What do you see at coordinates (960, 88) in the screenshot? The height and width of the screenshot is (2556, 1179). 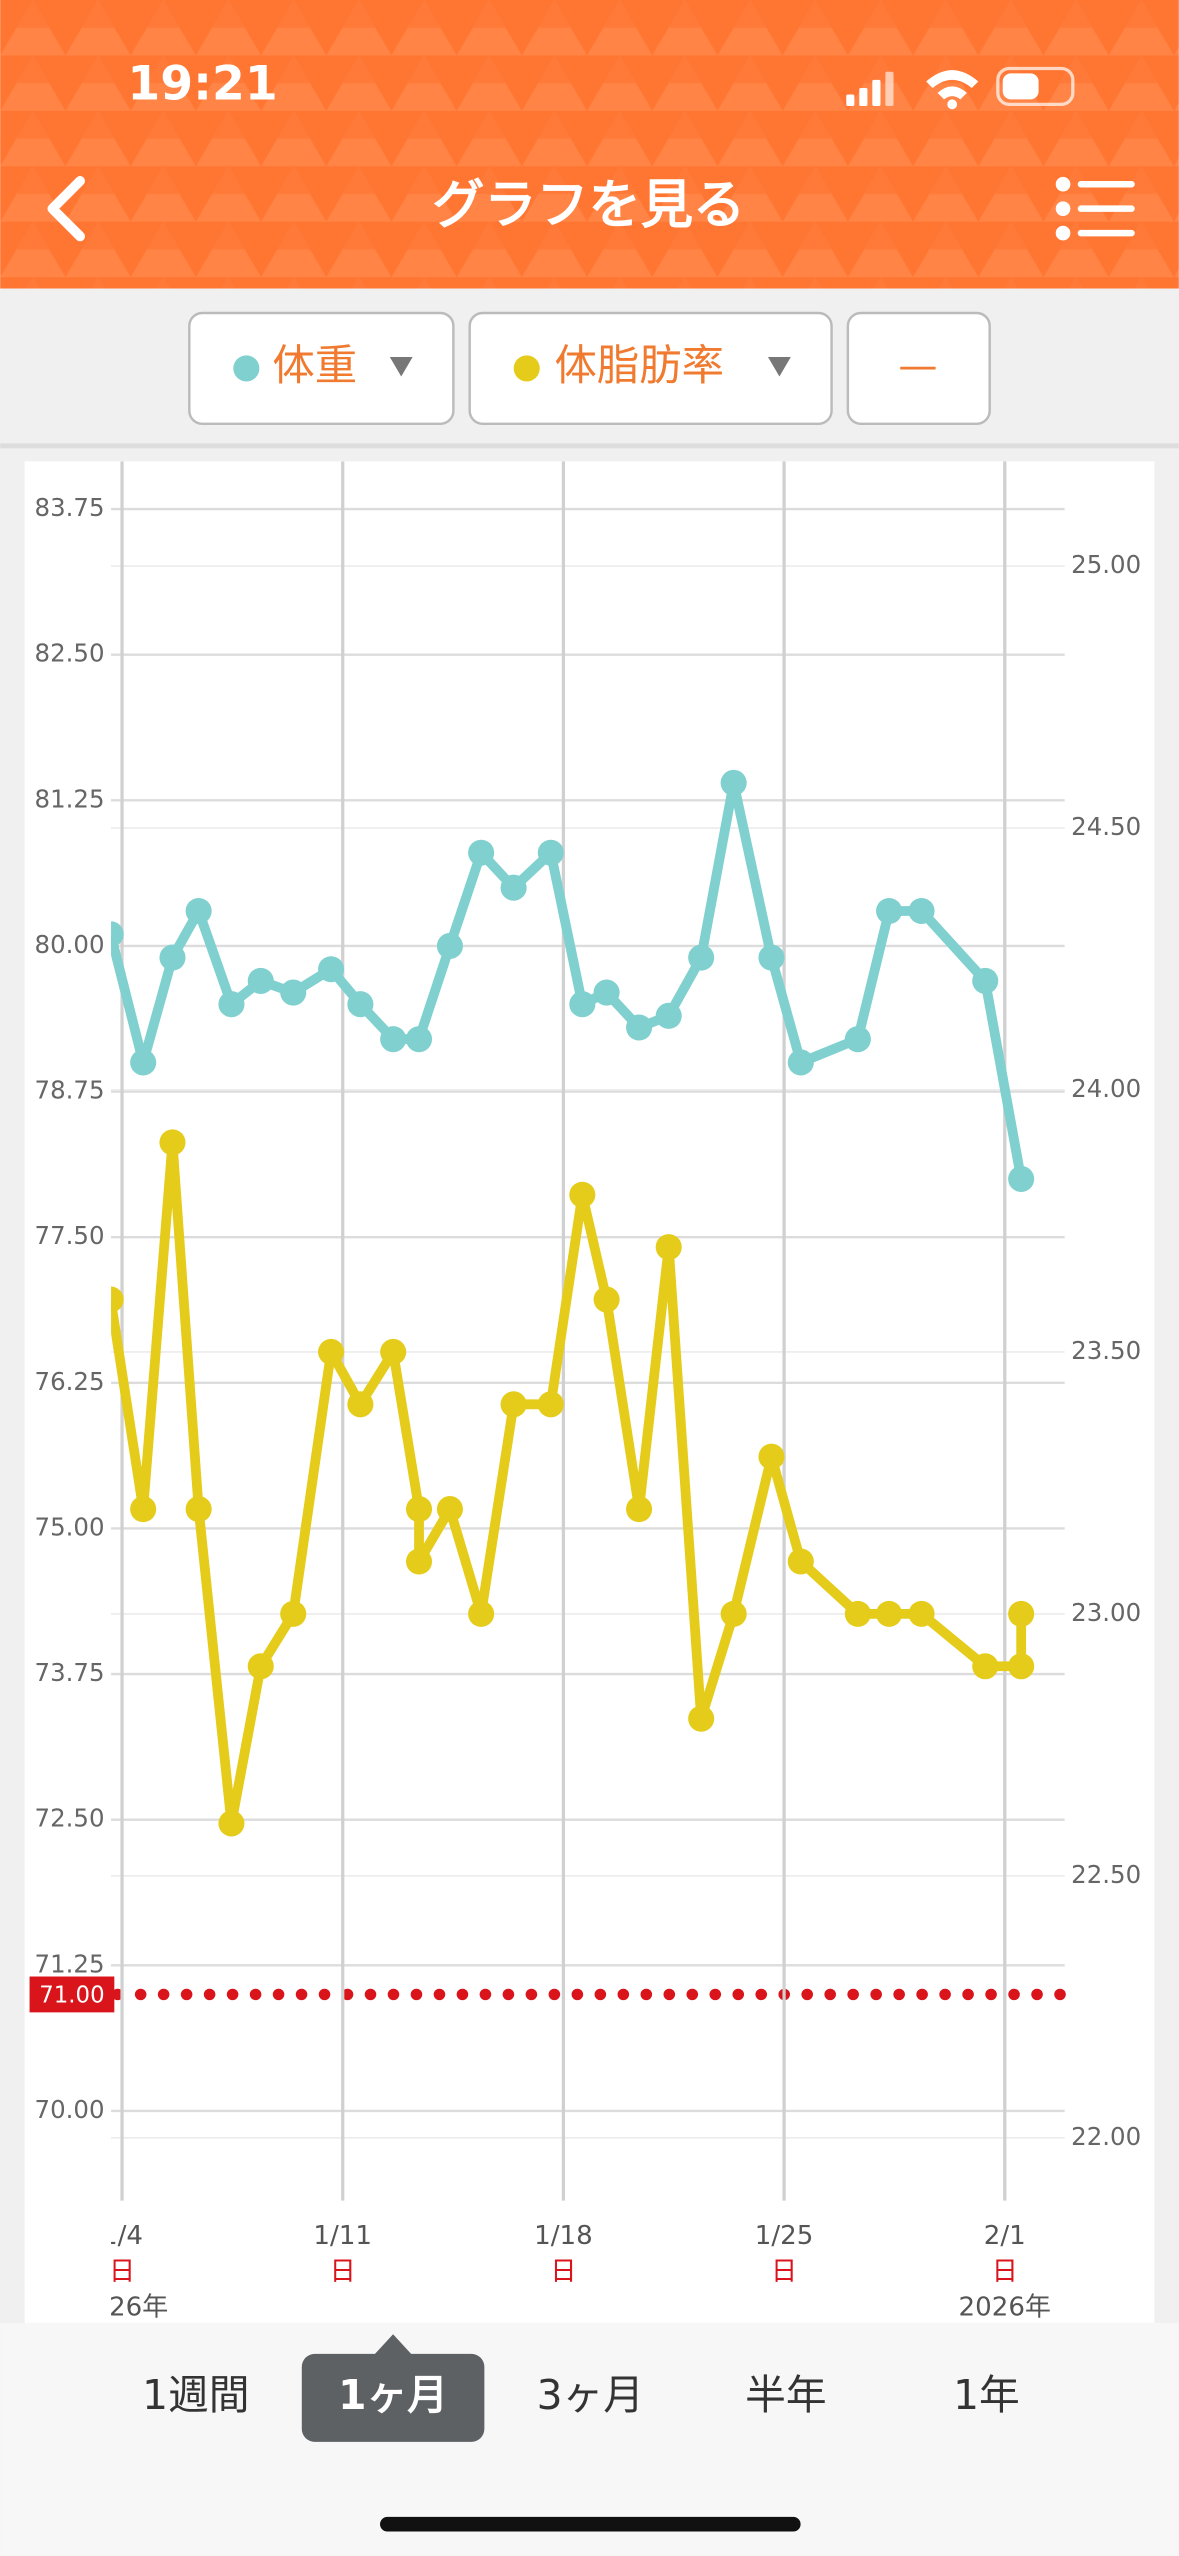 I see `status-icons` at bounding box center [960, 88].